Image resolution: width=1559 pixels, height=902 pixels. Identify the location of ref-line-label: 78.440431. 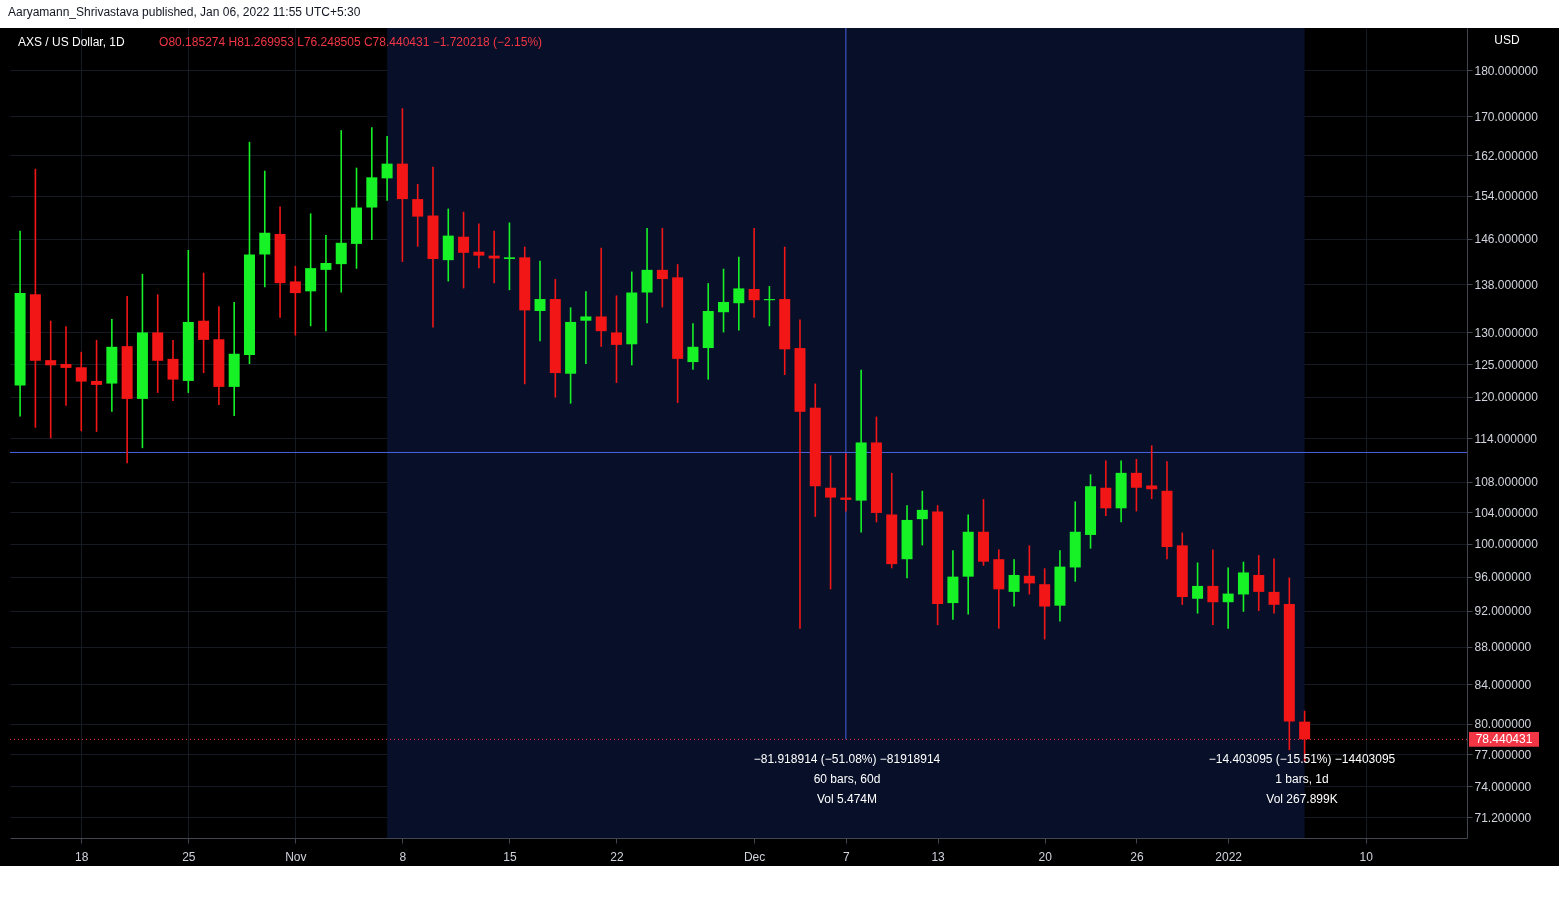
(1504, 739).